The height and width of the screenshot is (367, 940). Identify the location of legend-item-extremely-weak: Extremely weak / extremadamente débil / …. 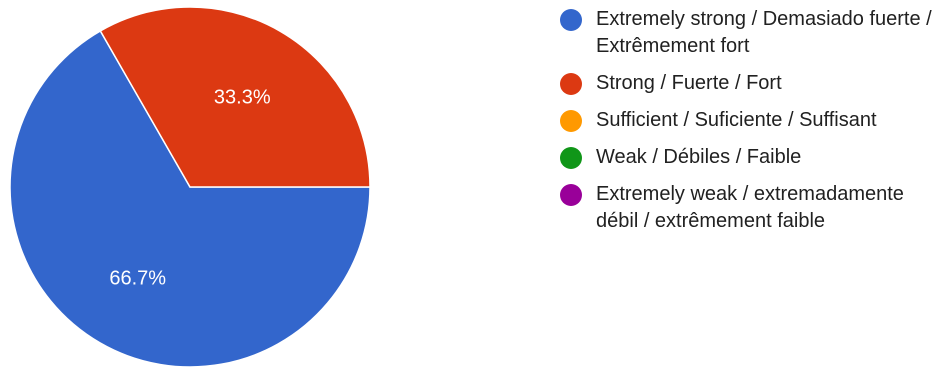
(750, 208).